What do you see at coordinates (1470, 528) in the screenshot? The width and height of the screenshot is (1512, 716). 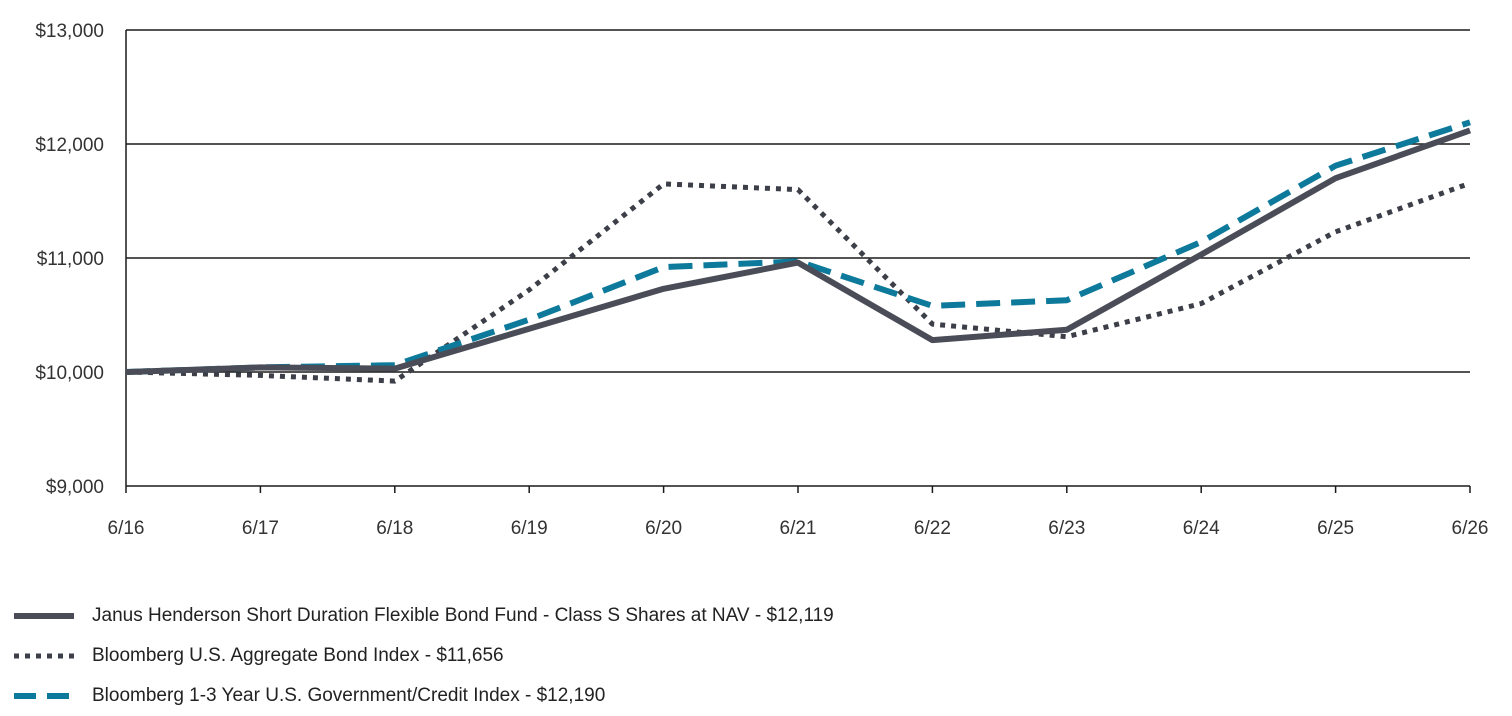 I see `x-tick-label: 6/26` at bounding box center [1470, 528].